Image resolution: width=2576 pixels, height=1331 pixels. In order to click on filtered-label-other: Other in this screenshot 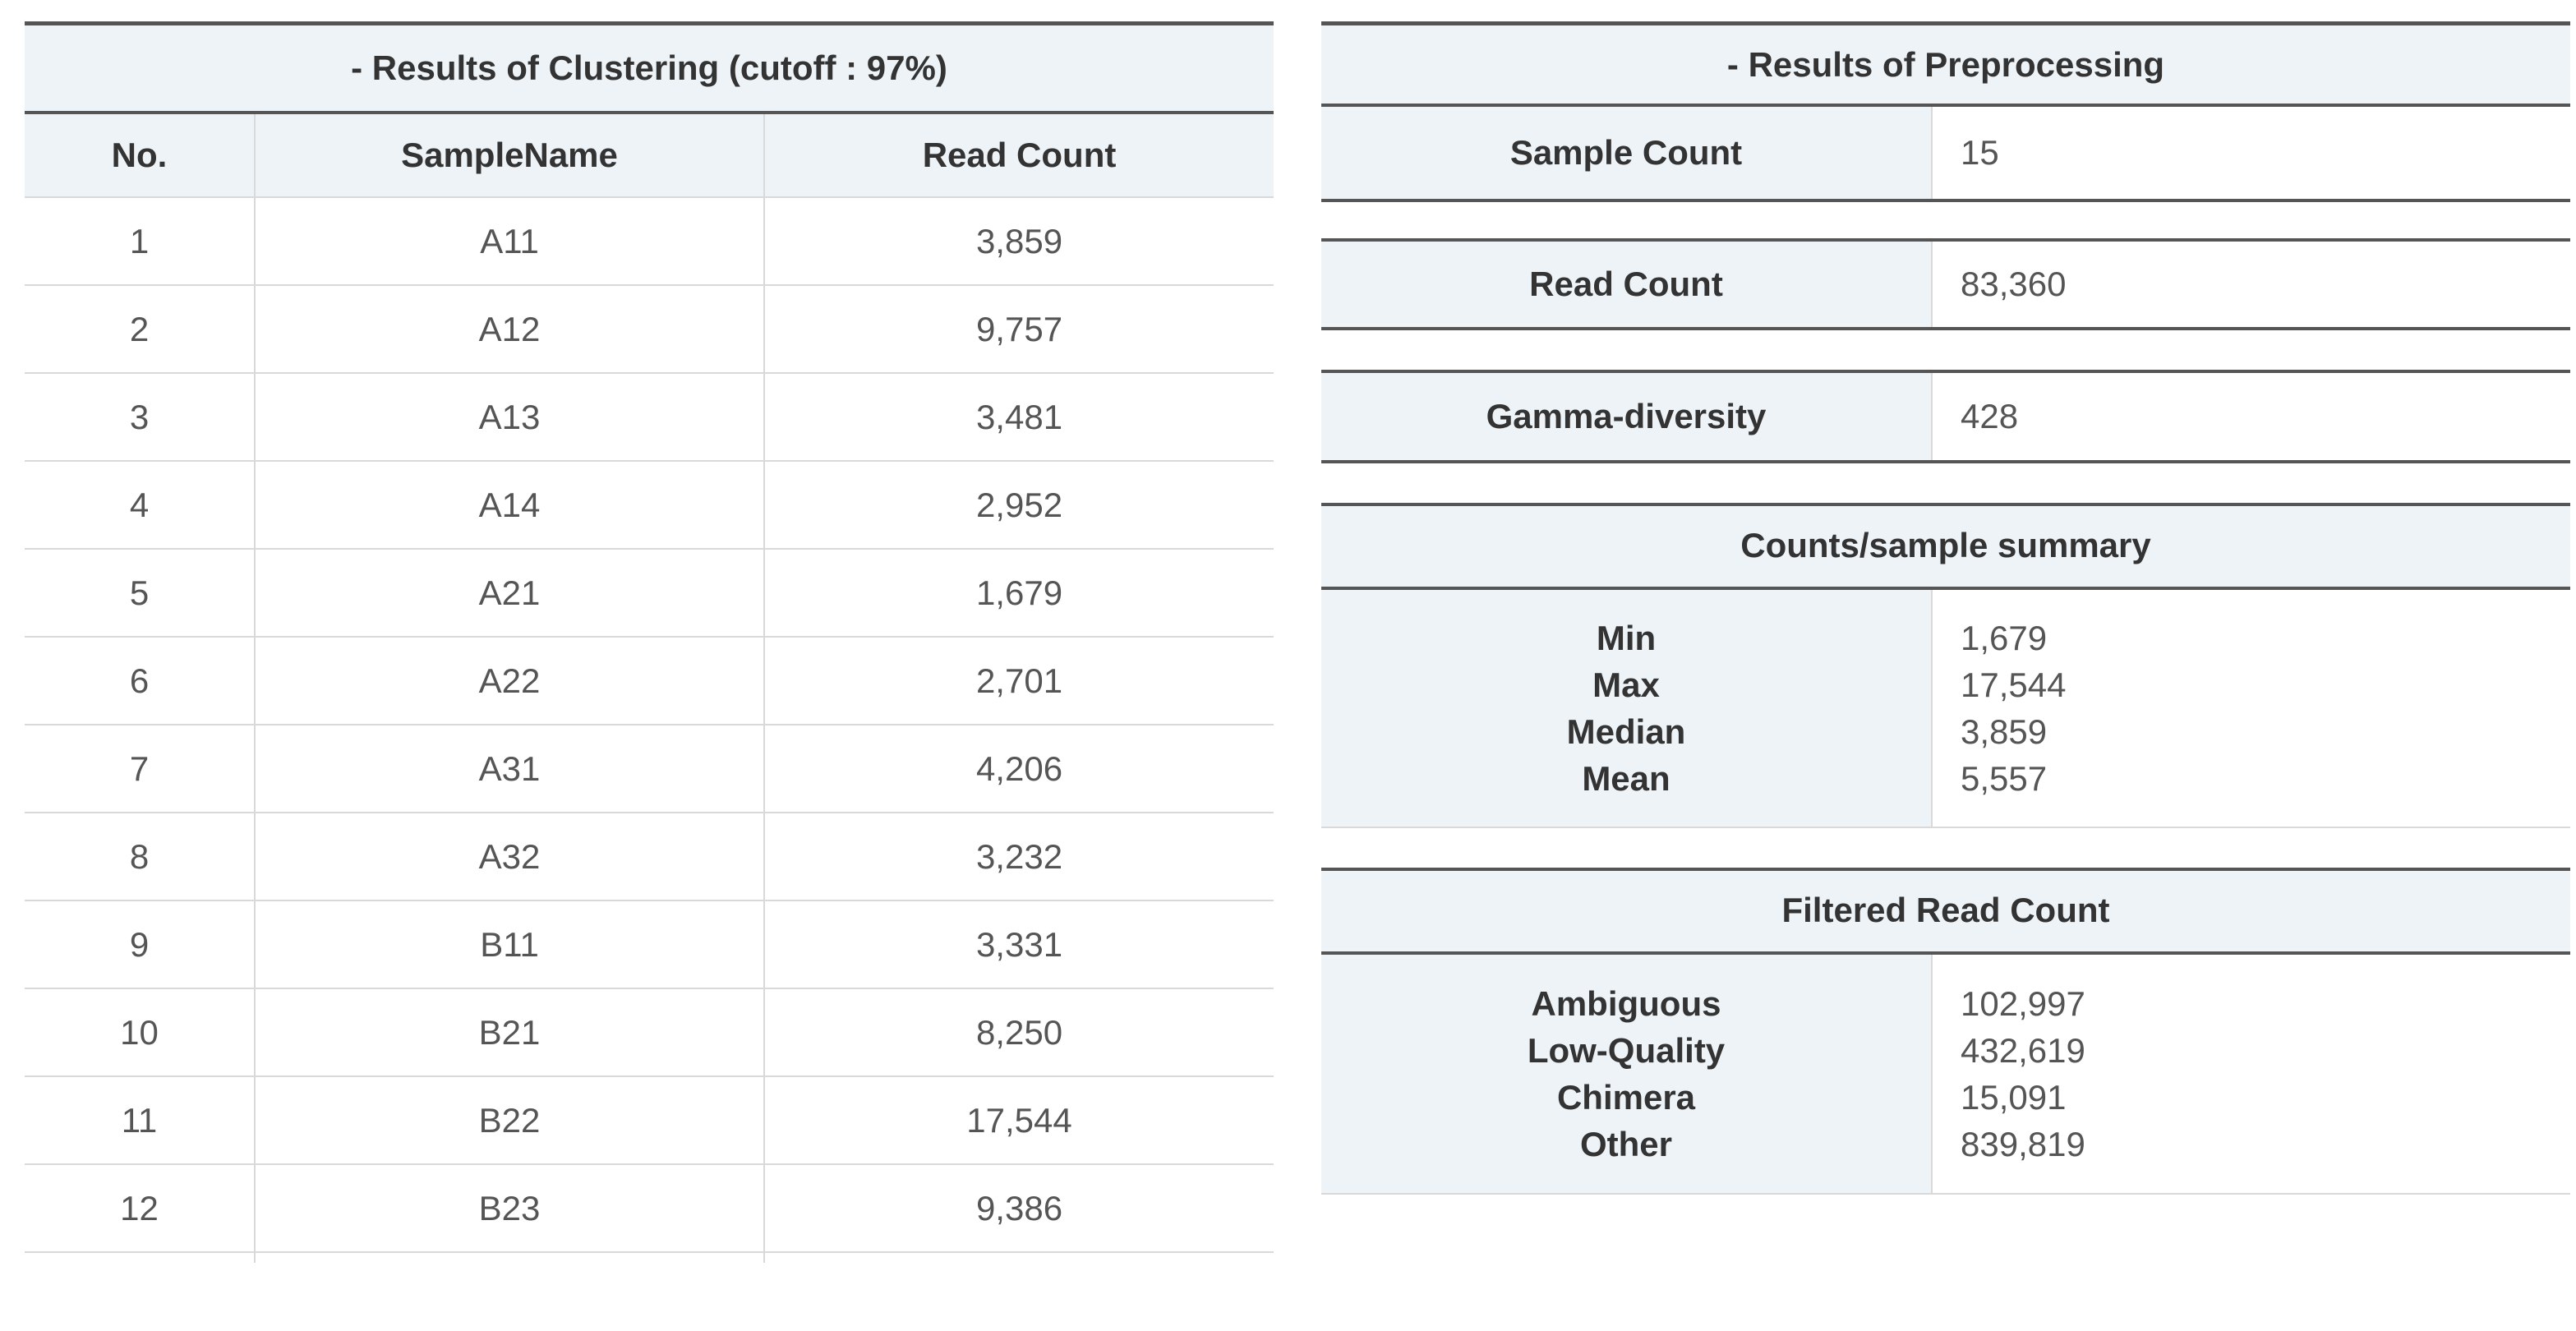, I will do `click(1625, 1144)`.